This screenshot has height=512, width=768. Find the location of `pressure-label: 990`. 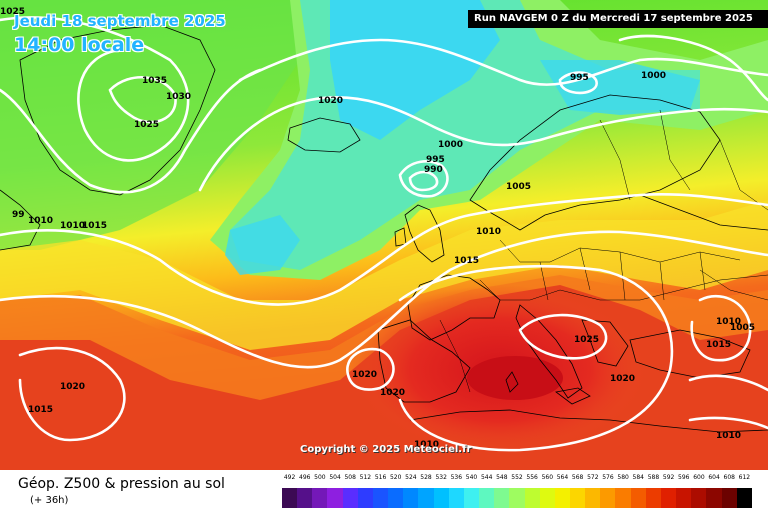

pressure-label: 990 is located at coordinates (433, 170).